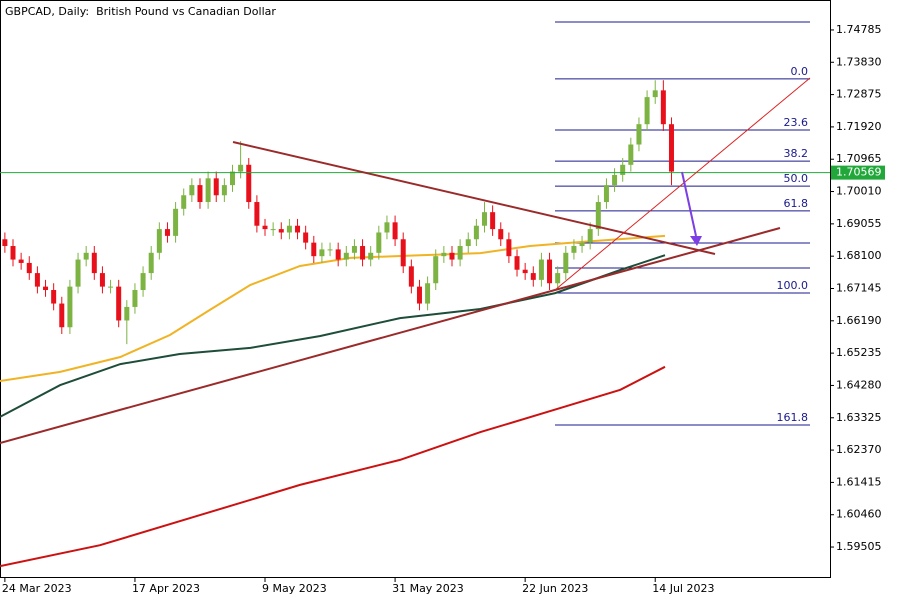 This screenshot has width=900, height=600. What do you see at coordinates (859, 61) in the screenshot?
I see `y-tick-label: 1.73830` at bounding box center [859, 61].